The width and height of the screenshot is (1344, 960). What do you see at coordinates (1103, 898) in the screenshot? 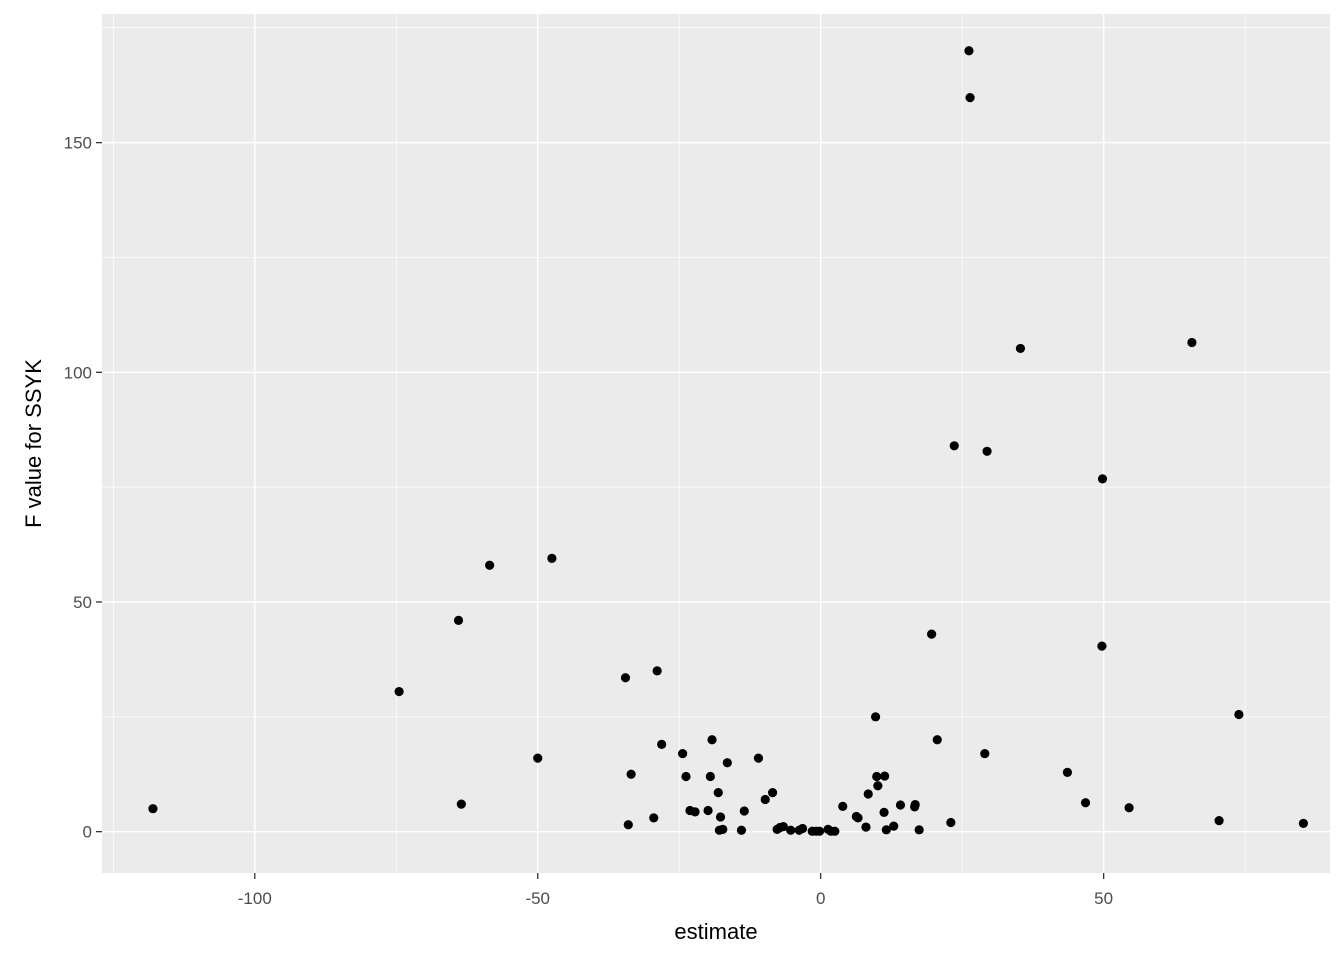
I see `x-tick-label: 50` at bounding box center [1103, 898].